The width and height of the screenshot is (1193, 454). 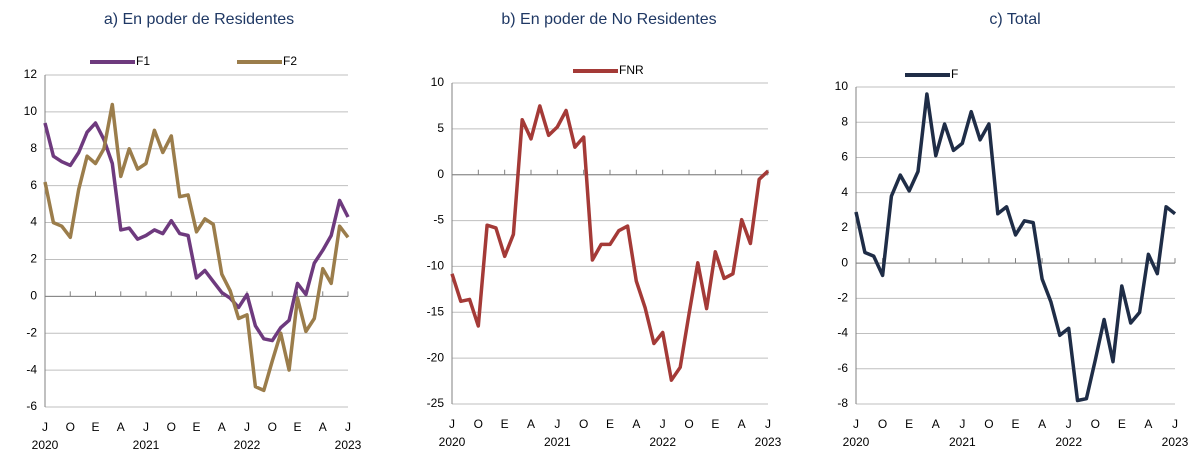 What do you see at coordinates (143, 61) in the screenshot?
I see `legend-label: F1` at bounding box center [143, 61].